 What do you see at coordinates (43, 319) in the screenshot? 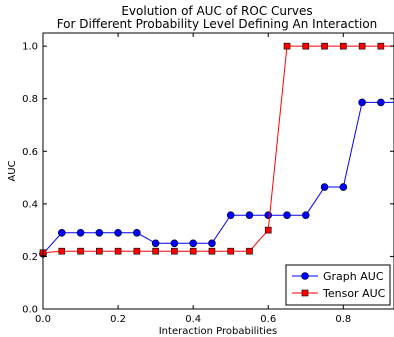
I see `x-tick-label: 0.0` at bounding box center [43, 319].